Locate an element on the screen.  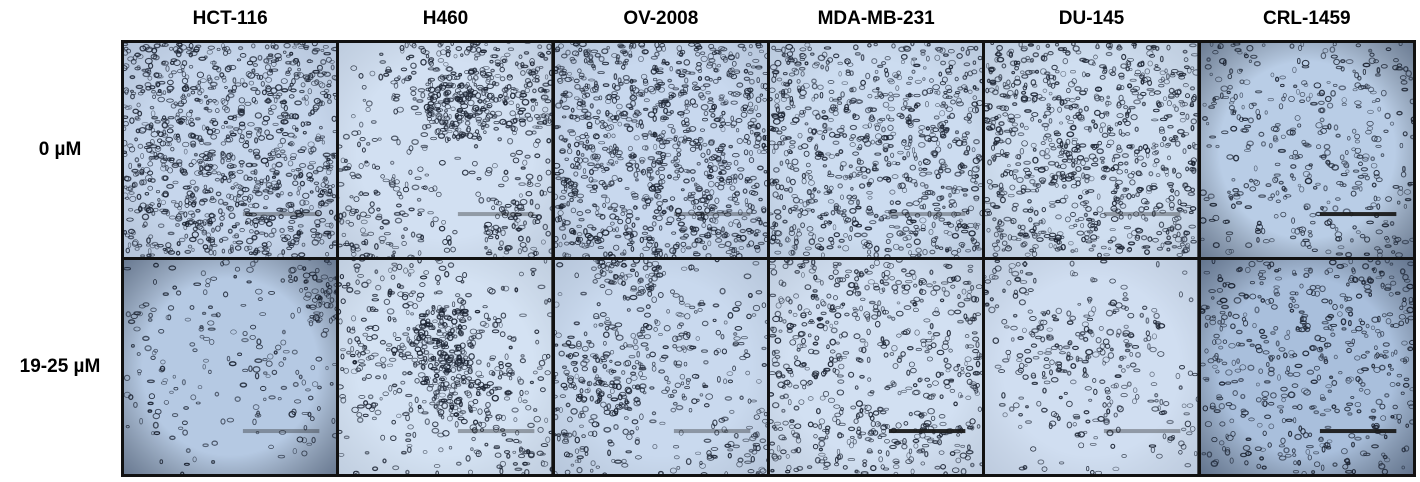
micrograph-hct116-19-25uM is located at coordinates (230, 367).